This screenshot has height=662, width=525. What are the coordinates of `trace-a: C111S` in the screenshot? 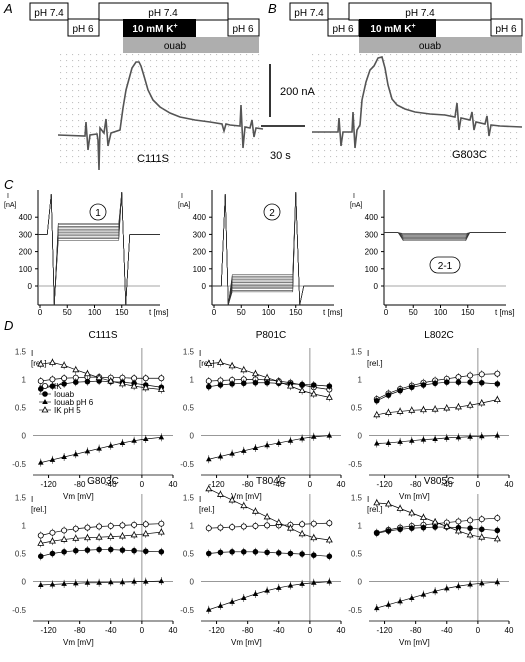 It's located at (160, 111).